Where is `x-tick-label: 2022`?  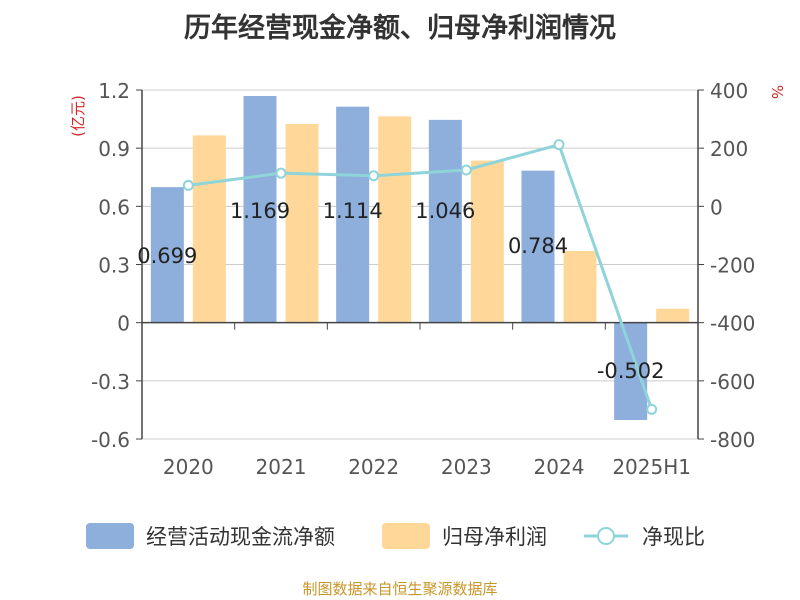 x-tick-label: 2022 is located at coordinates (373, 467).